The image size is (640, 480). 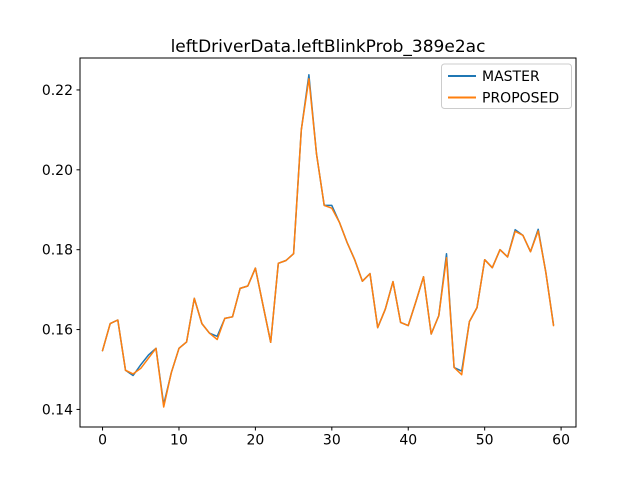 I want to click on y-tick-label: 0.20, so click(x=57, y=171).